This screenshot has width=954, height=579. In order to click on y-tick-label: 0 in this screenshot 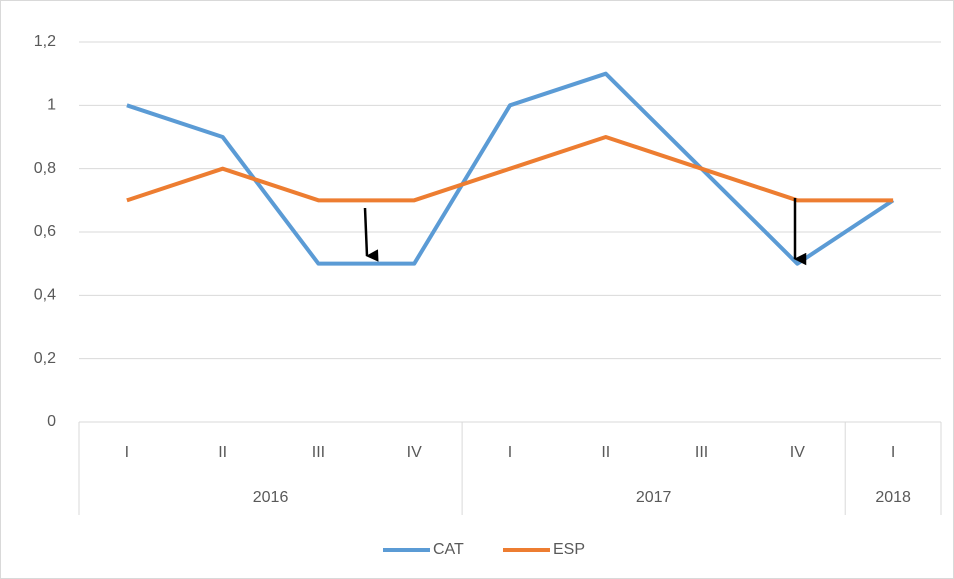, I will do `click(51, 421)`.